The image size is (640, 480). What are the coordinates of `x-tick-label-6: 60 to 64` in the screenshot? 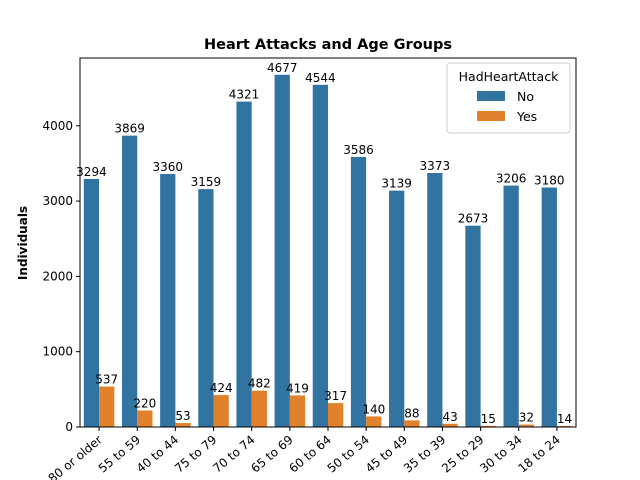 It's located at (309, 454).